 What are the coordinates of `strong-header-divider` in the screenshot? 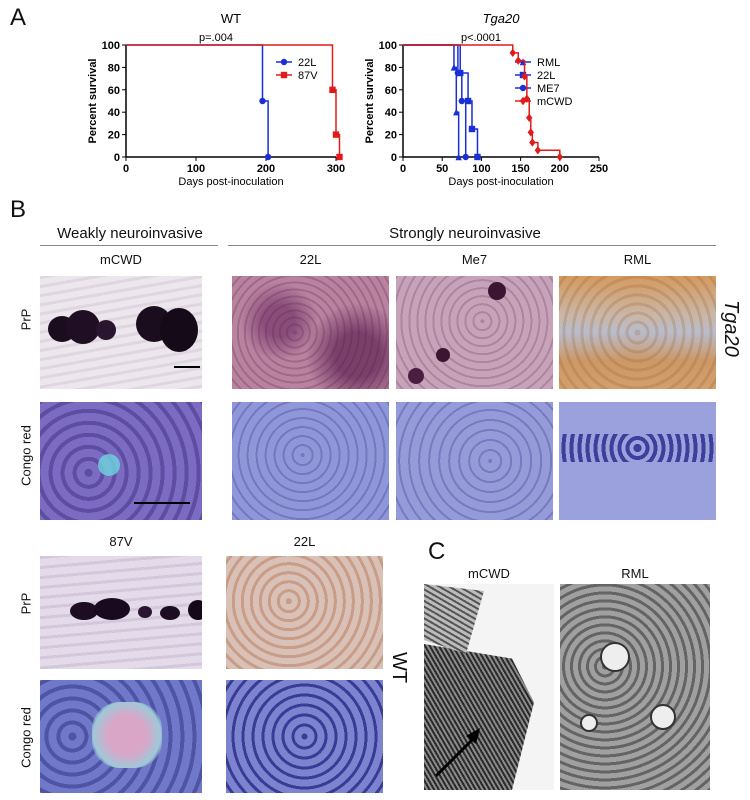 It's located at (472, 245).